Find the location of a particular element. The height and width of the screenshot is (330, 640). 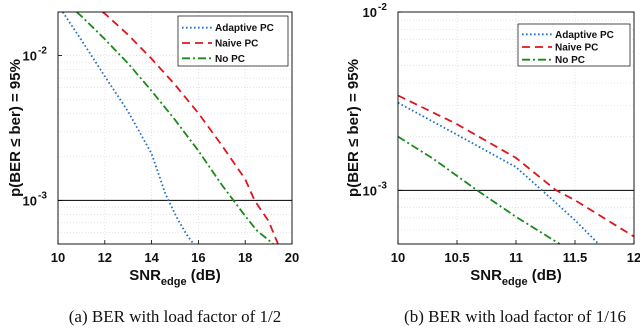

x-tick-label: 20 is located at coordinates (292, 257).